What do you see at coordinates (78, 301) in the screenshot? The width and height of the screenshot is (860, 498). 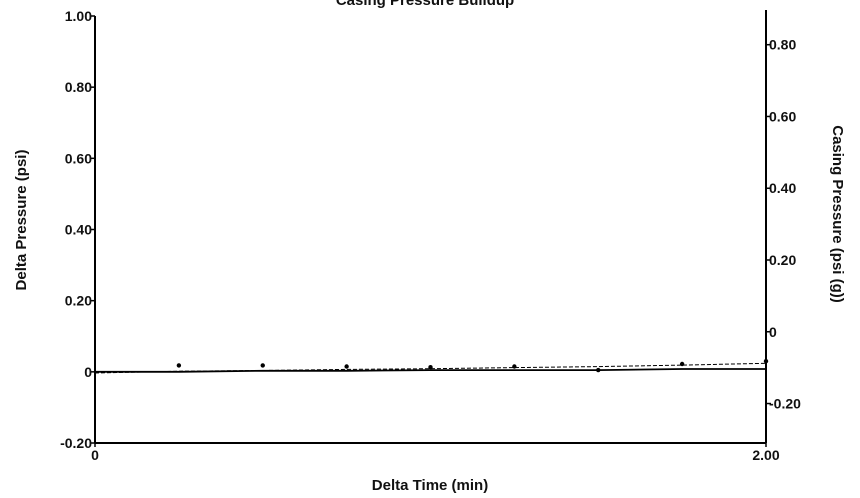 I see `left-tick-label: 0.20` at bounding box center [78, 301].